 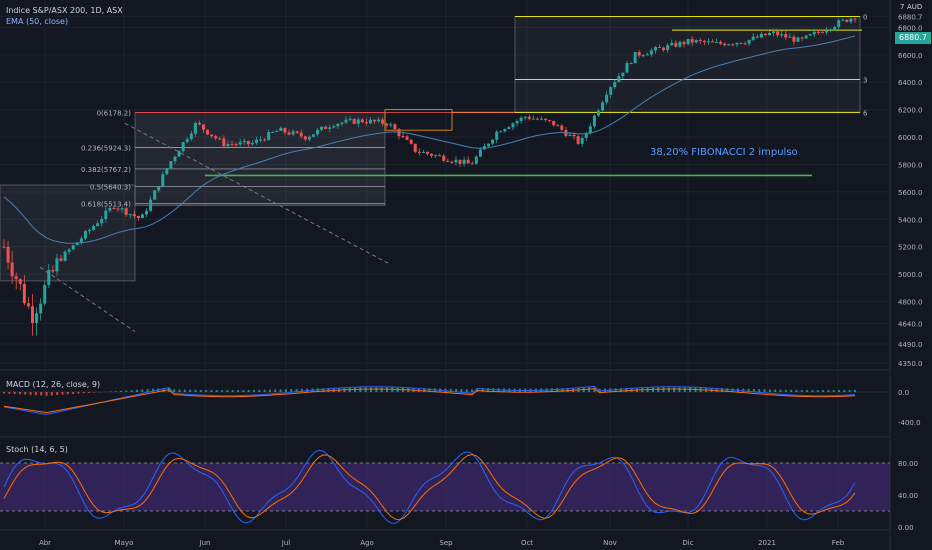 What do you see at coordinates (37, 449) in the screenshot?
I see `stoch-label: Stoch (14, 6, 5)` at bounding box center [37, 449].